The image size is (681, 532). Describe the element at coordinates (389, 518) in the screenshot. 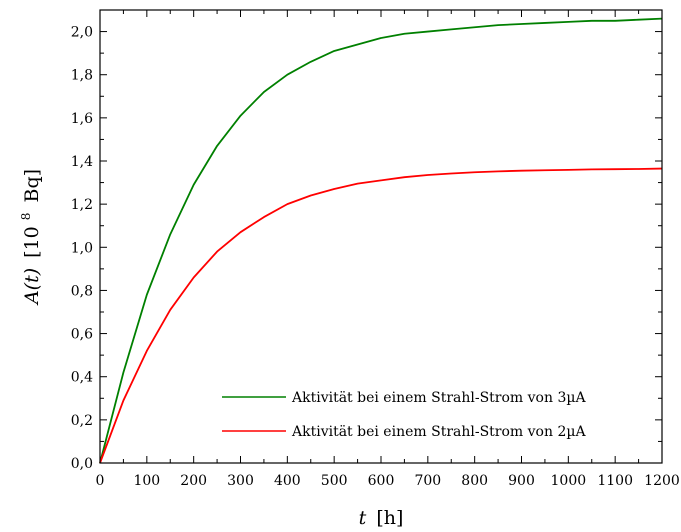

I see `x-axis-unit: [h]` at that location.